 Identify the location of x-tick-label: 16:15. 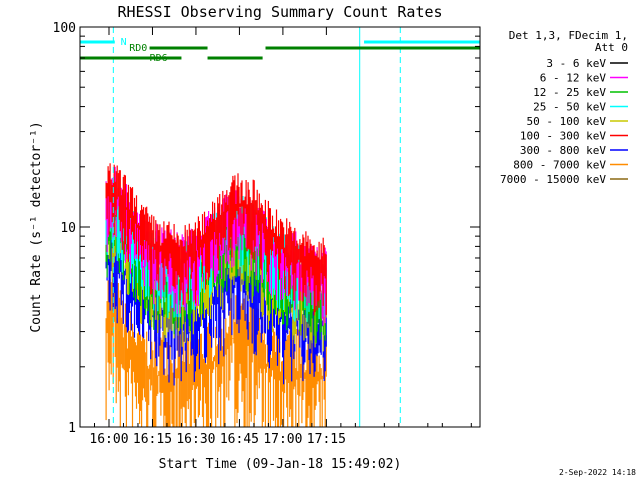
(152, 439).